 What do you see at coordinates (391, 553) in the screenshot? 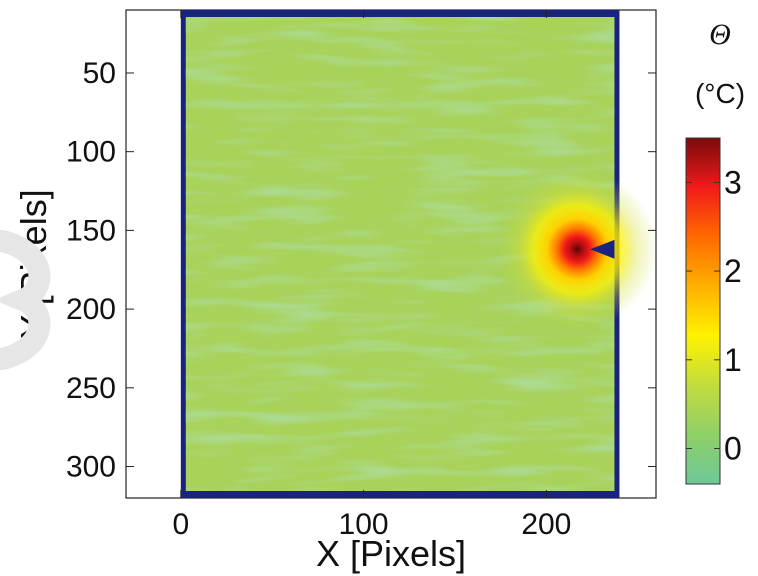
I see `x-axis-label: X [Pixels]` at bounding box center [391, 553].